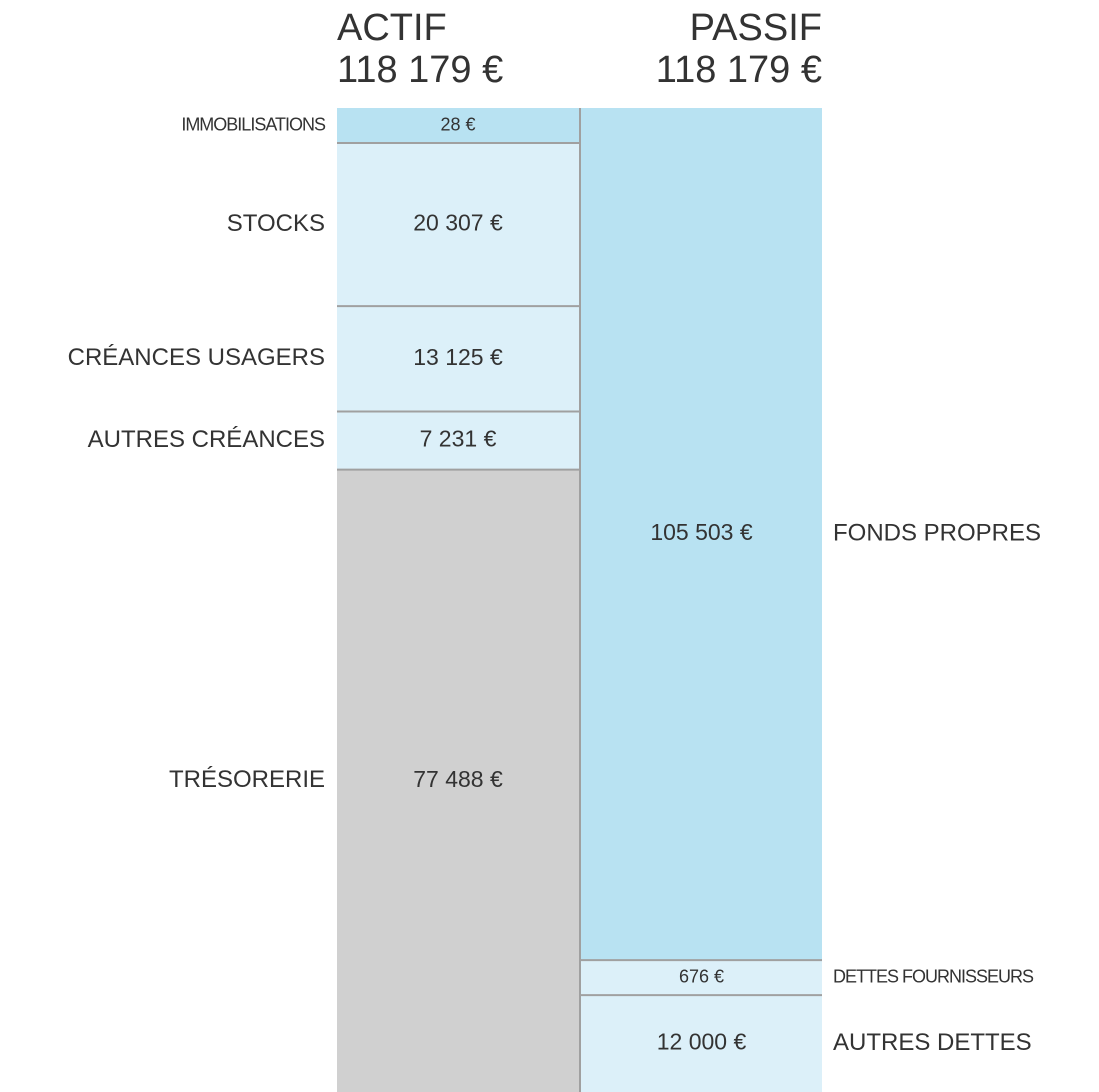  I want to click on column-title: PASSIF, so click(756, 28).